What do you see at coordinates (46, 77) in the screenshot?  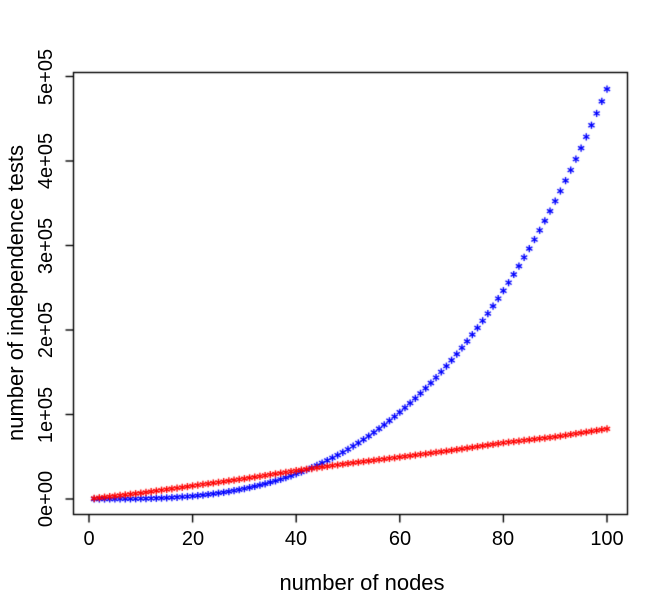 I see `y-tick-label: 5e+05` at bounding box center [46, 77].